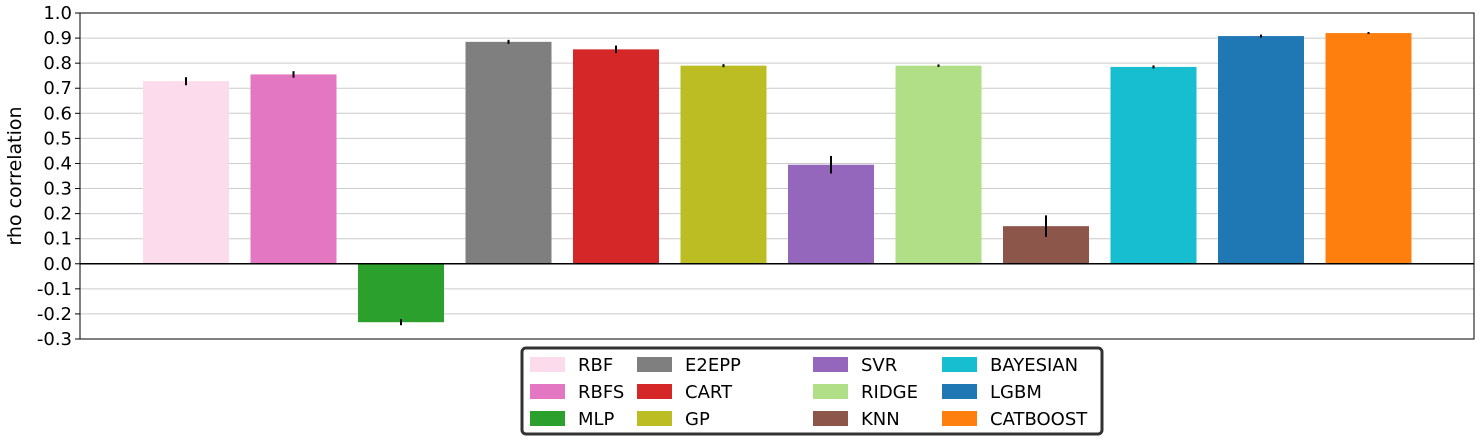 The image size is (1482, 442). I want to click on bar-gp, so click(723, 164).